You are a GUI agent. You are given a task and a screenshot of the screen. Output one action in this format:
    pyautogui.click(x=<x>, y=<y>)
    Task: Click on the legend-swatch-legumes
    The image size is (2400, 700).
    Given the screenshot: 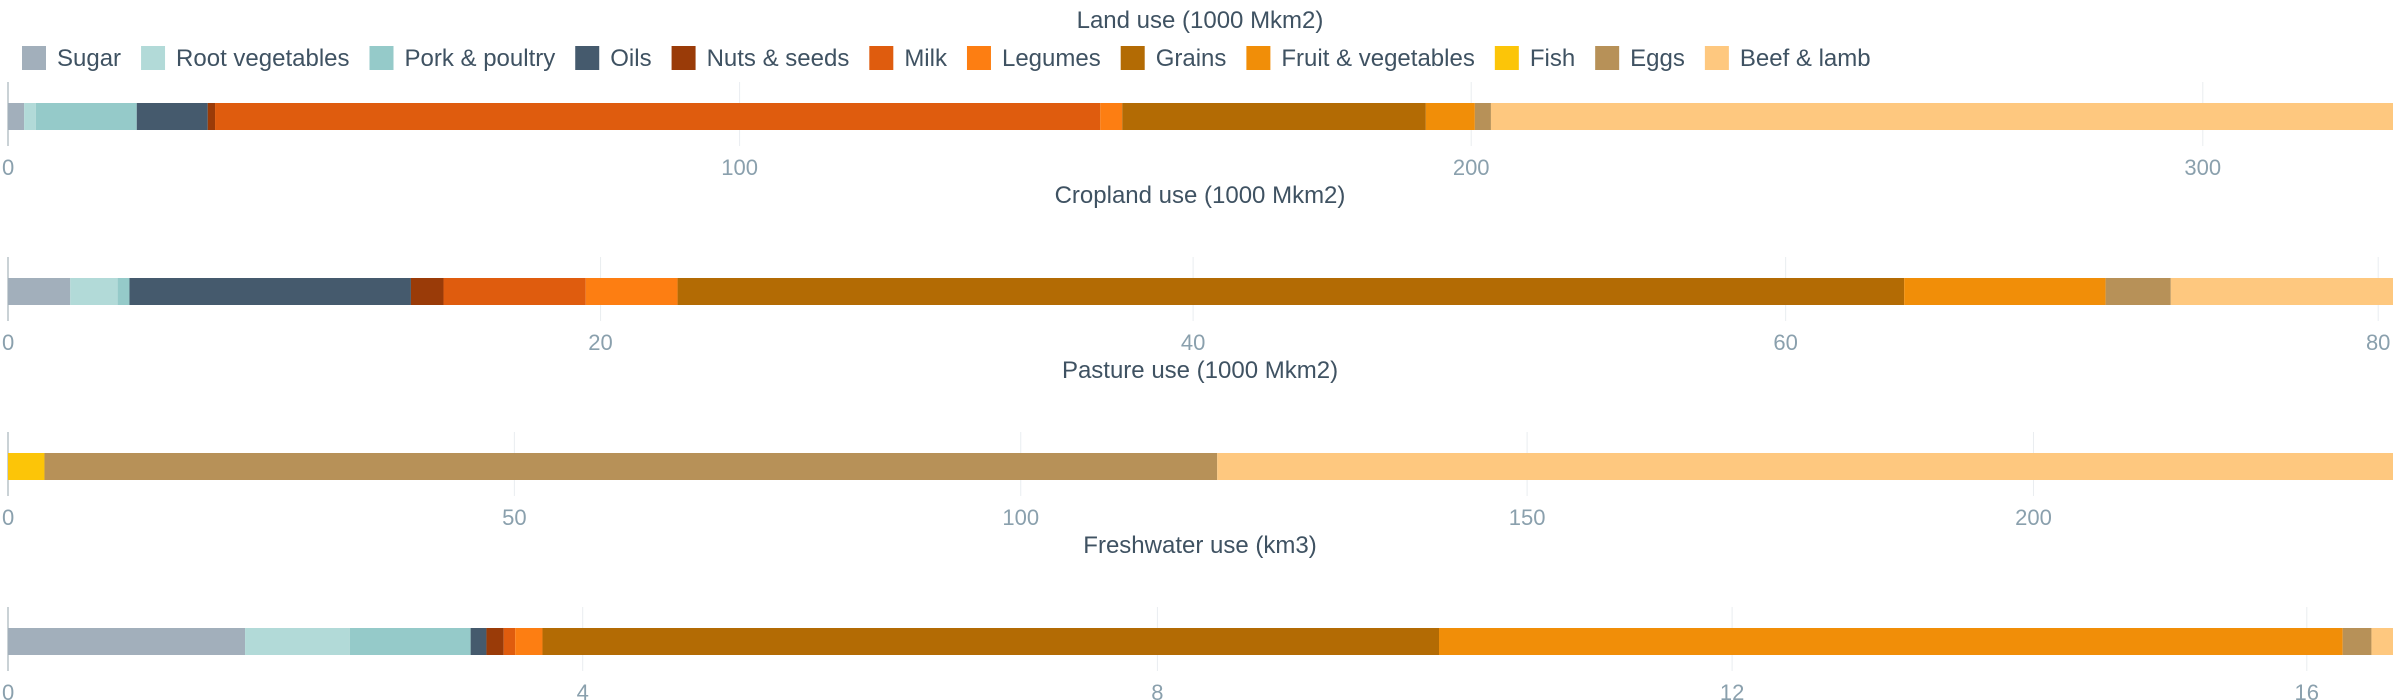 What is the action you would take?
    pyautogui.click(x=978, y=58)
    